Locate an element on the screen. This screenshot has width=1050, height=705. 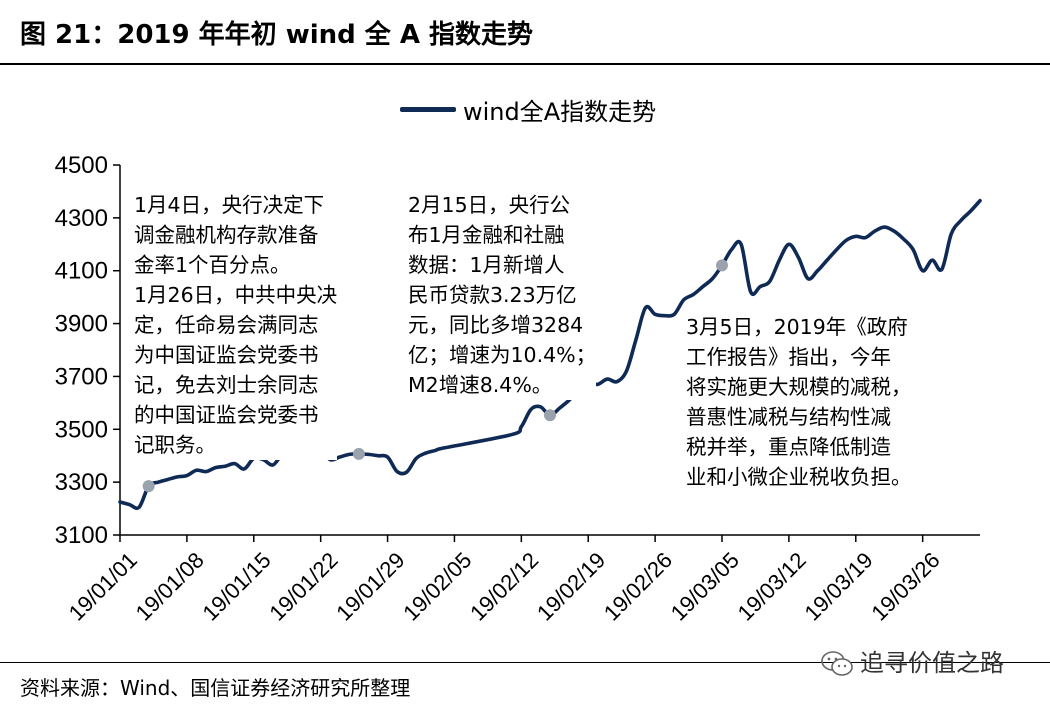
y-axis: 3100 3300 3500 3700 3900 4100 4300 4500 is located at coordinates (88, 350).